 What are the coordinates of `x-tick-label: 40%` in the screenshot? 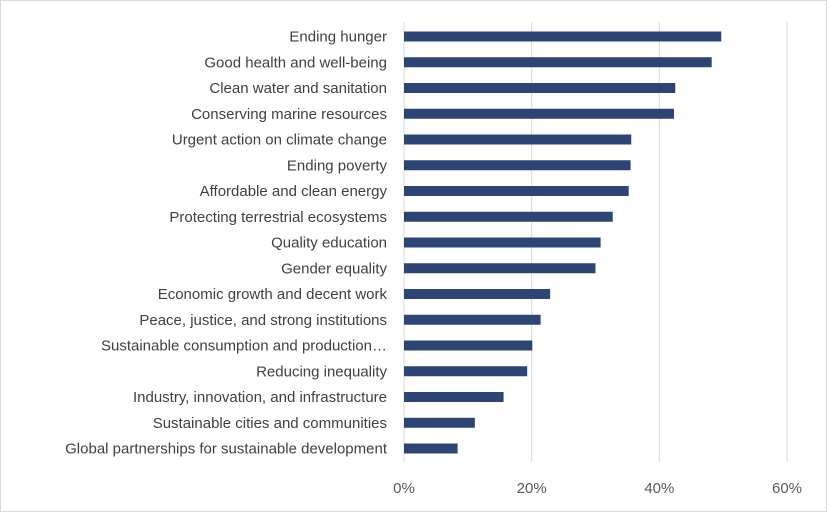 It's located at (659, 488).